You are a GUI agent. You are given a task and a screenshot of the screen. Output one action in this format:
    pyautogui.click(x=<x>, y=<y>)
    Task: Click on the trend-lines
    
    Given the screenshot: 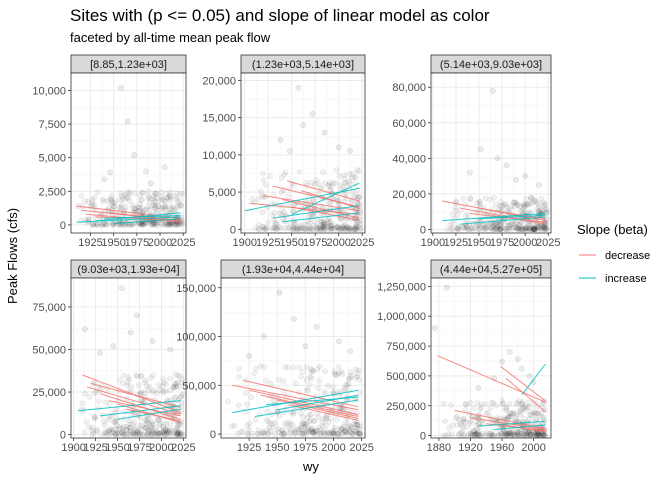 What is the action you would take?
    pyautogui.click(x=295, y=400)
    